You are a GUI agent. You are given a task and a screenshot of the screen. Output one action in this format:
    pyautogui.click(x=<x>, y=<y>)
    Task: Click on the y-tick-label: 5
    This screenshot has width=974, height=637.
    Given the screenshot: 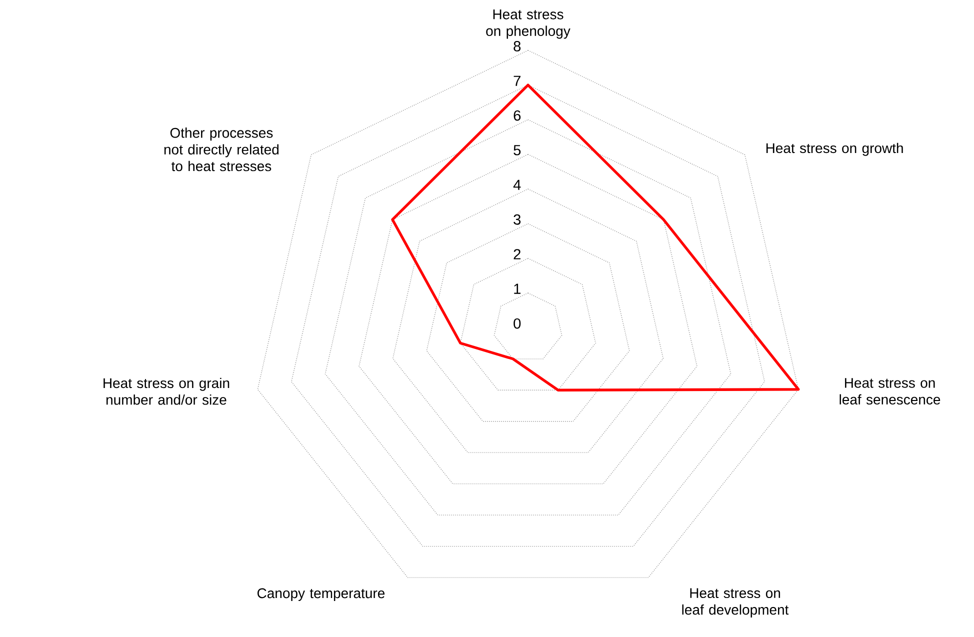 What is the action you would take?
    pyautogui.click(x=517, y=150)
    